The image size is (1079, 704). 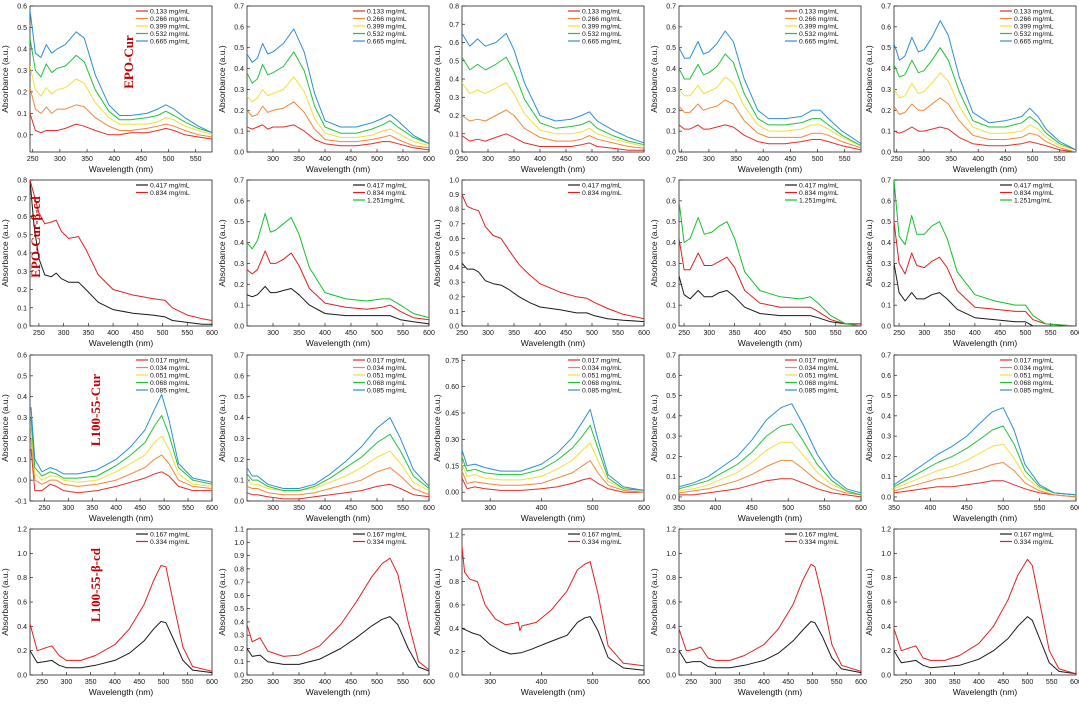 What do you see at coordinates (1033, 200) in the screenshot?
I see `legend-entry: 1.251mg/mL` at bounding box center [1033, 200].